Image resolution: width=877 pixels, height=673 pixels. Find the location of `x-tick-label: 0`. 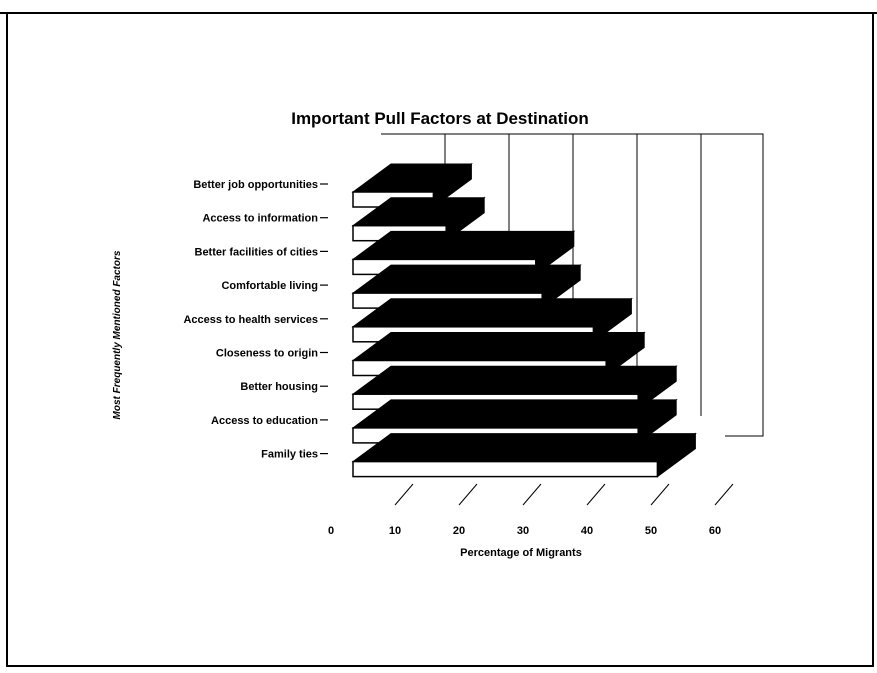

x-tick-label: 0 is located at coordinates (331, 531).